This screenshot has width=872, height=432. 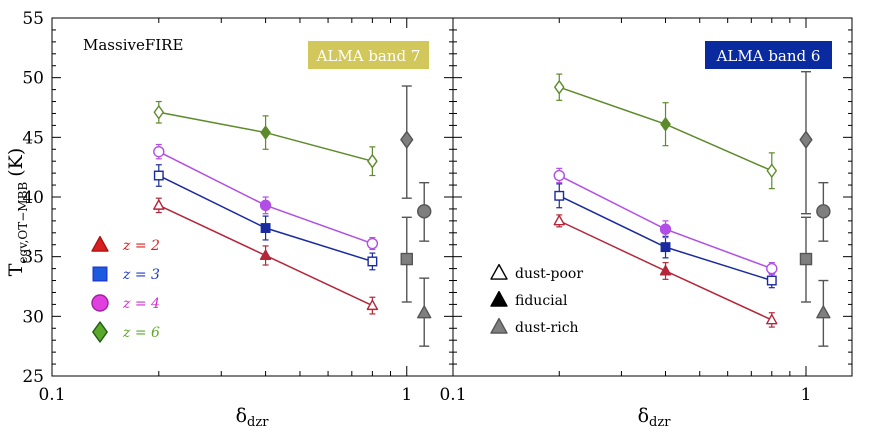 I want to click on y-tick-label: 35, so click(x=33, y=258).